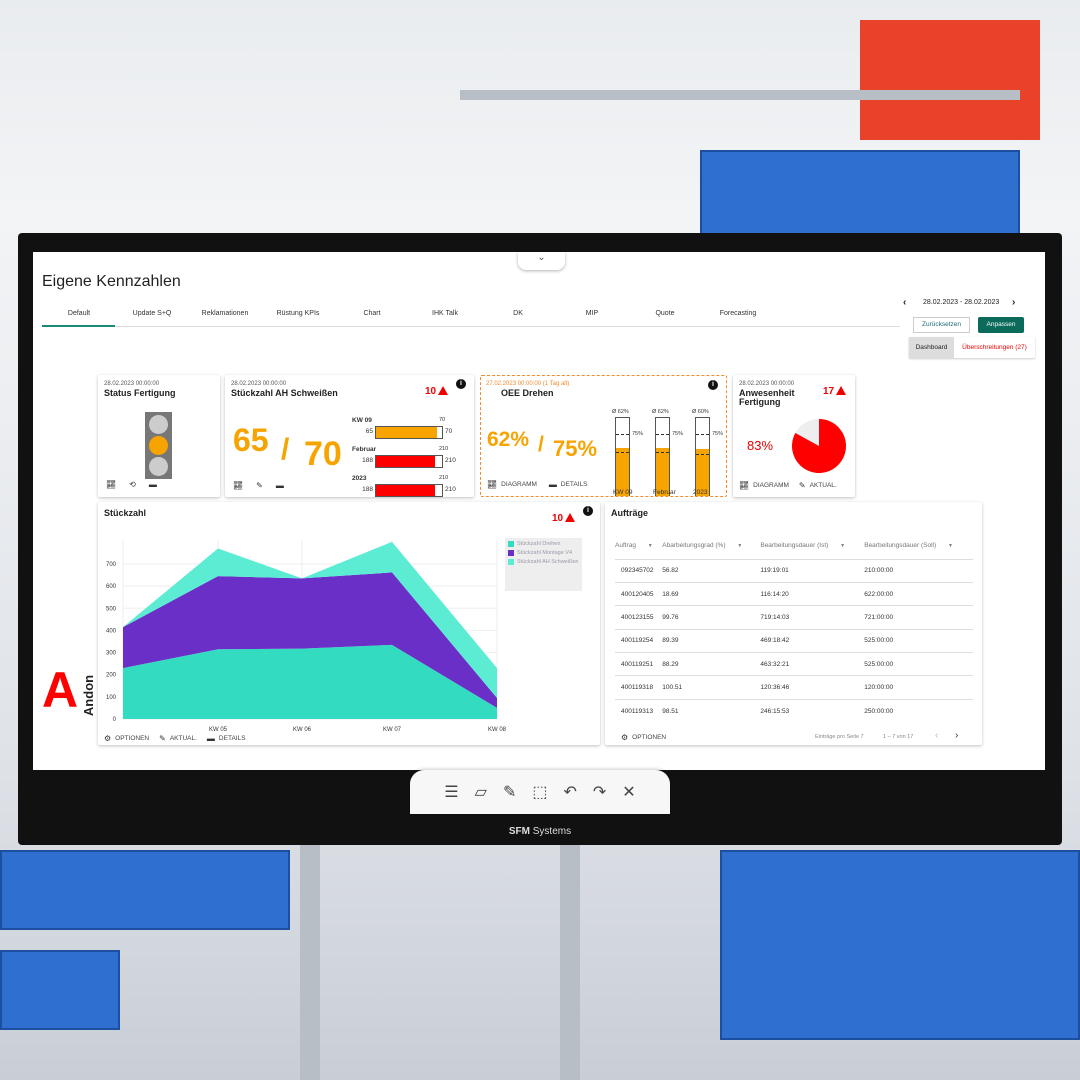 This screenshot has width=1080, height=1080. I want to click on column-header: Abarbeitungsgrad (%) ▼, so click(711, 546).